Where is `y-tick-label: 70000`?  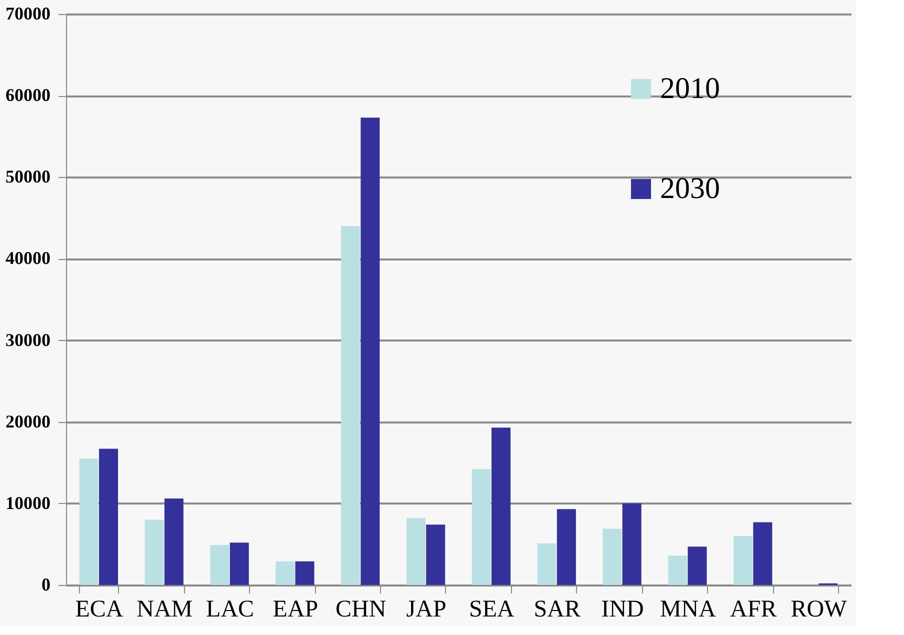
y-tick-label: 70000 is located at coordinates (28, 14).